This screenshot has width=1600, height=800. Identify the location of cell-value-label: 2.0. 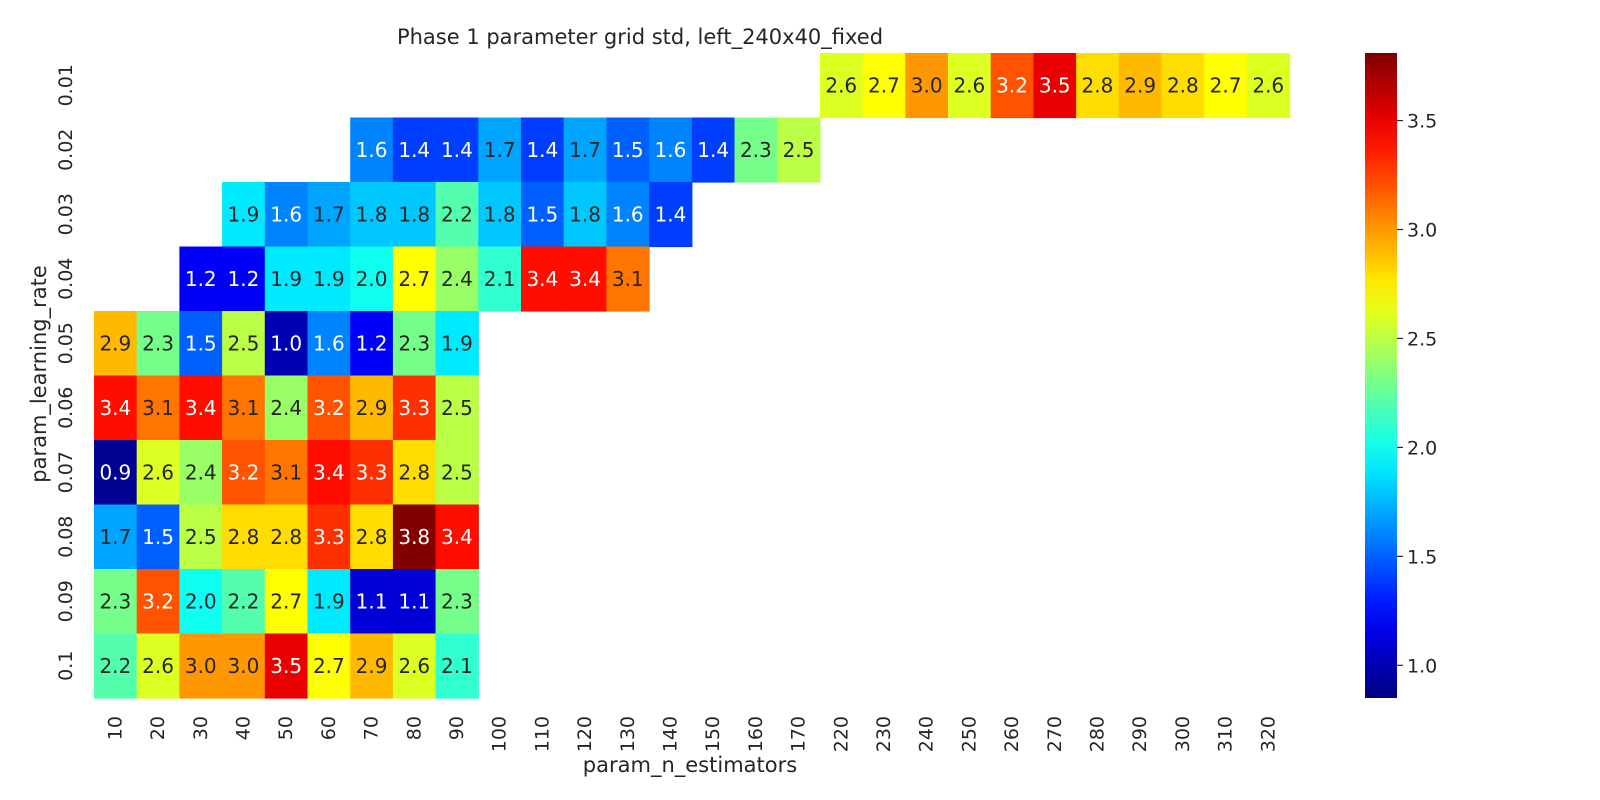
(201, 601).